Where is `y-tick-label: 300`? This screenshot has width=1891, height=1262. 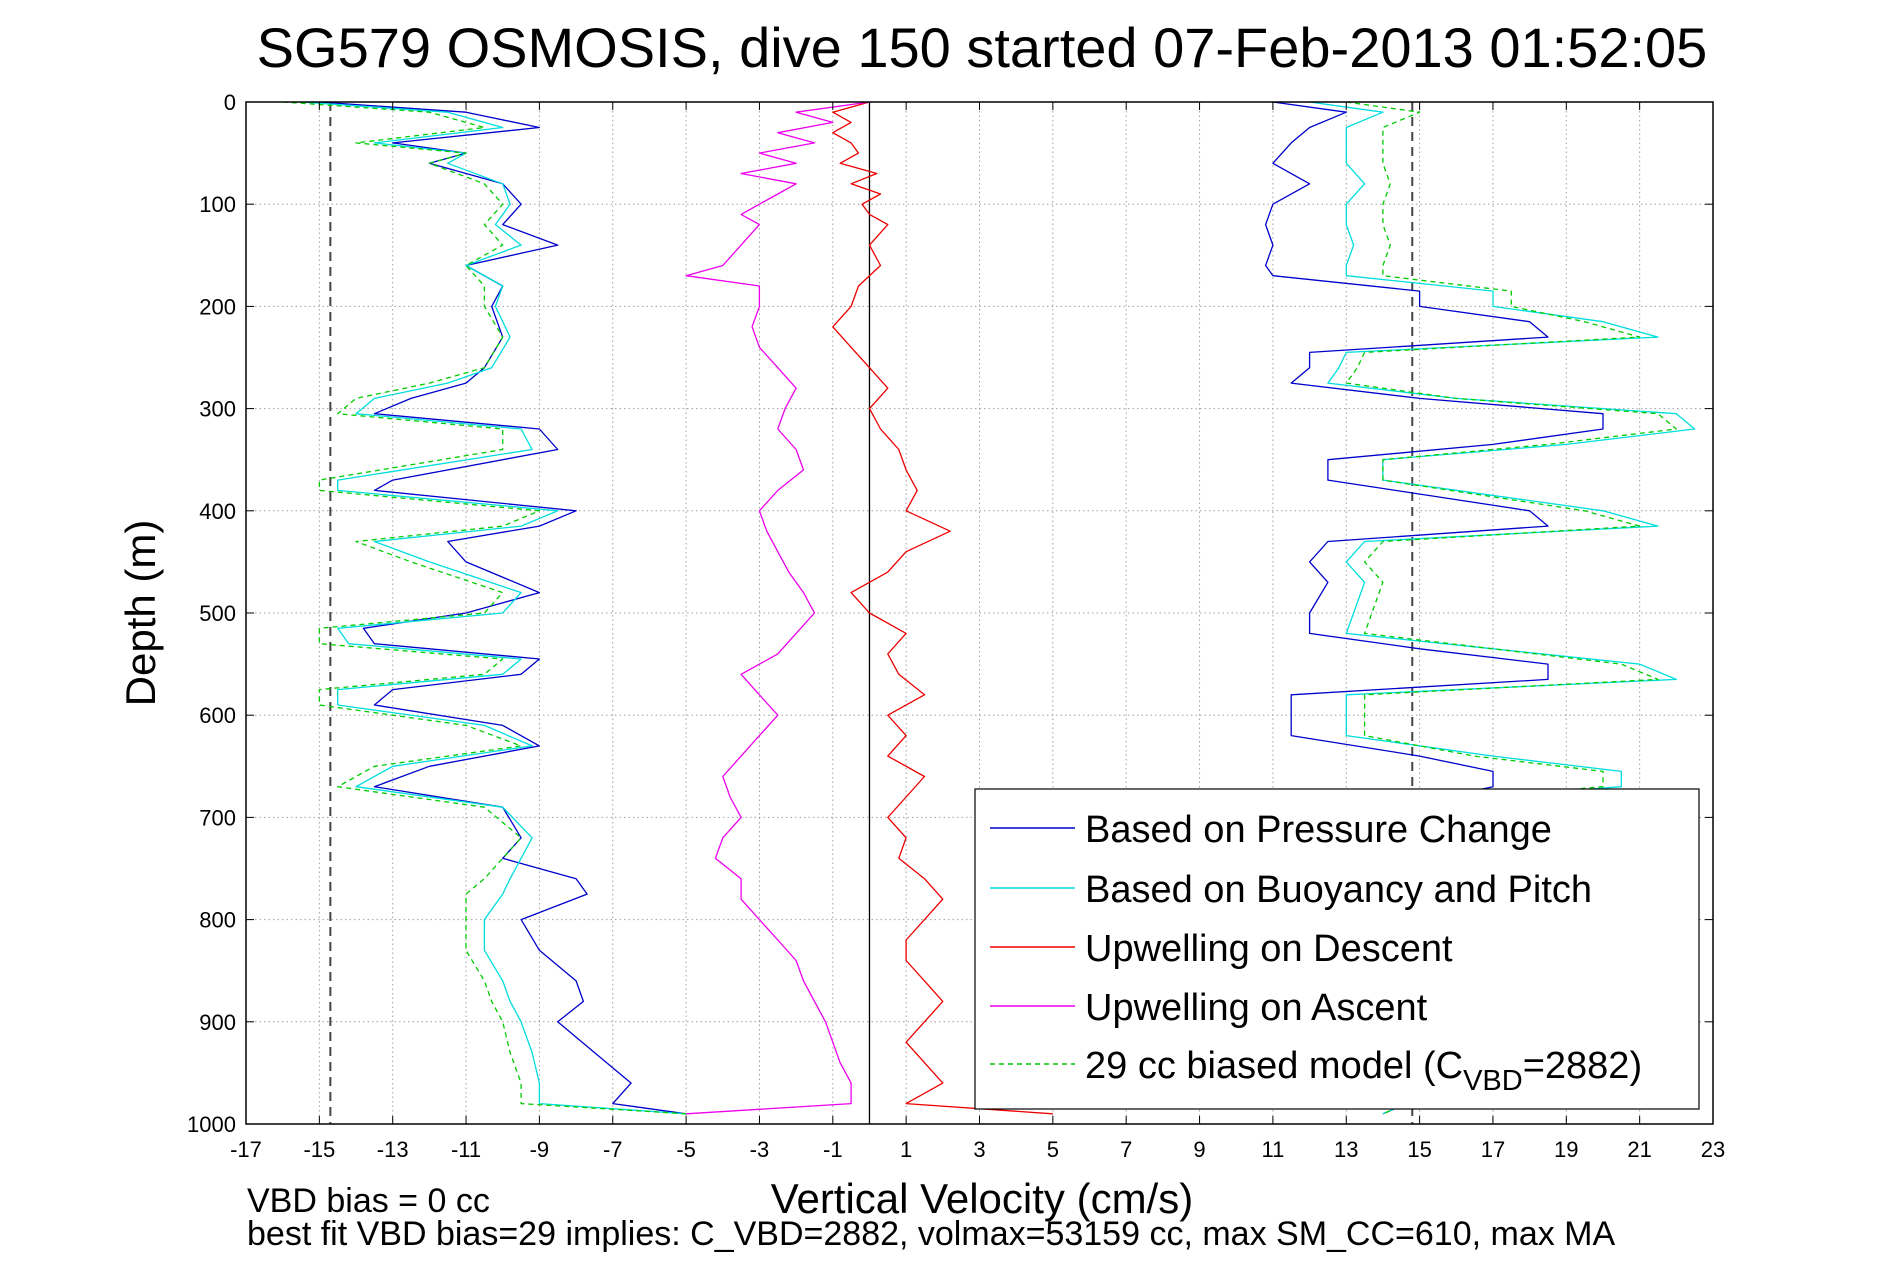 y-tick-label: 300 is located at coordinates (217, 409).